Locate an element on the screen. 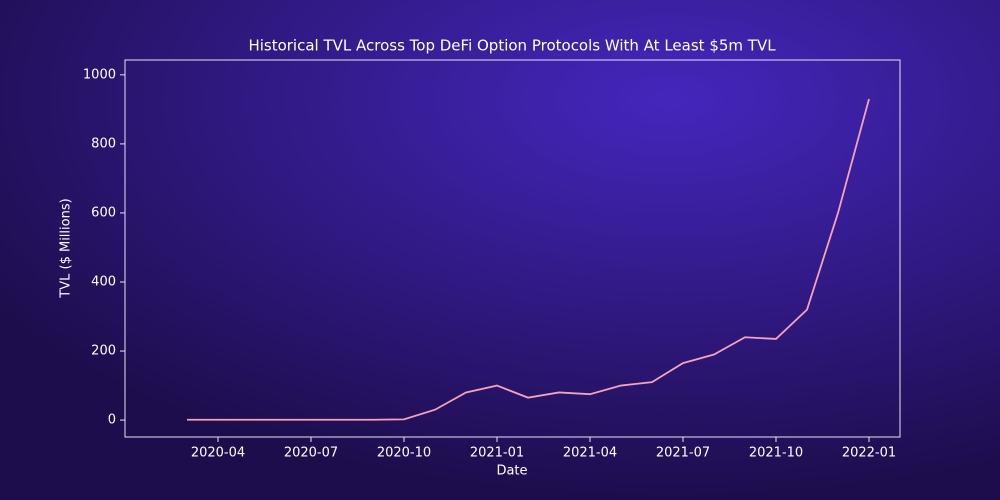 Image resolution: width=1000 pixels, height=500 pixels. x-tick-label: 2020-04 is located at coordinates (218, 453).